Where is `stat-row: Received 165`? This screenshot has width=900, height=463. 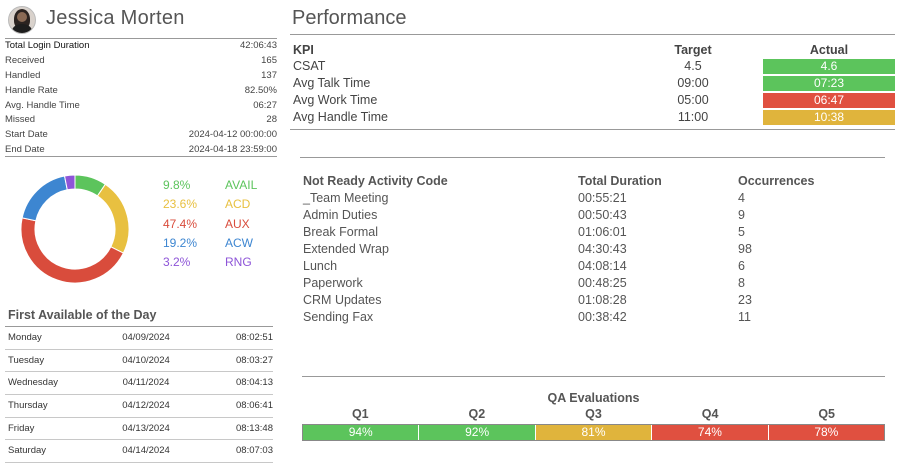
stat-row: Received 165 is located at coordinates (141, 60).